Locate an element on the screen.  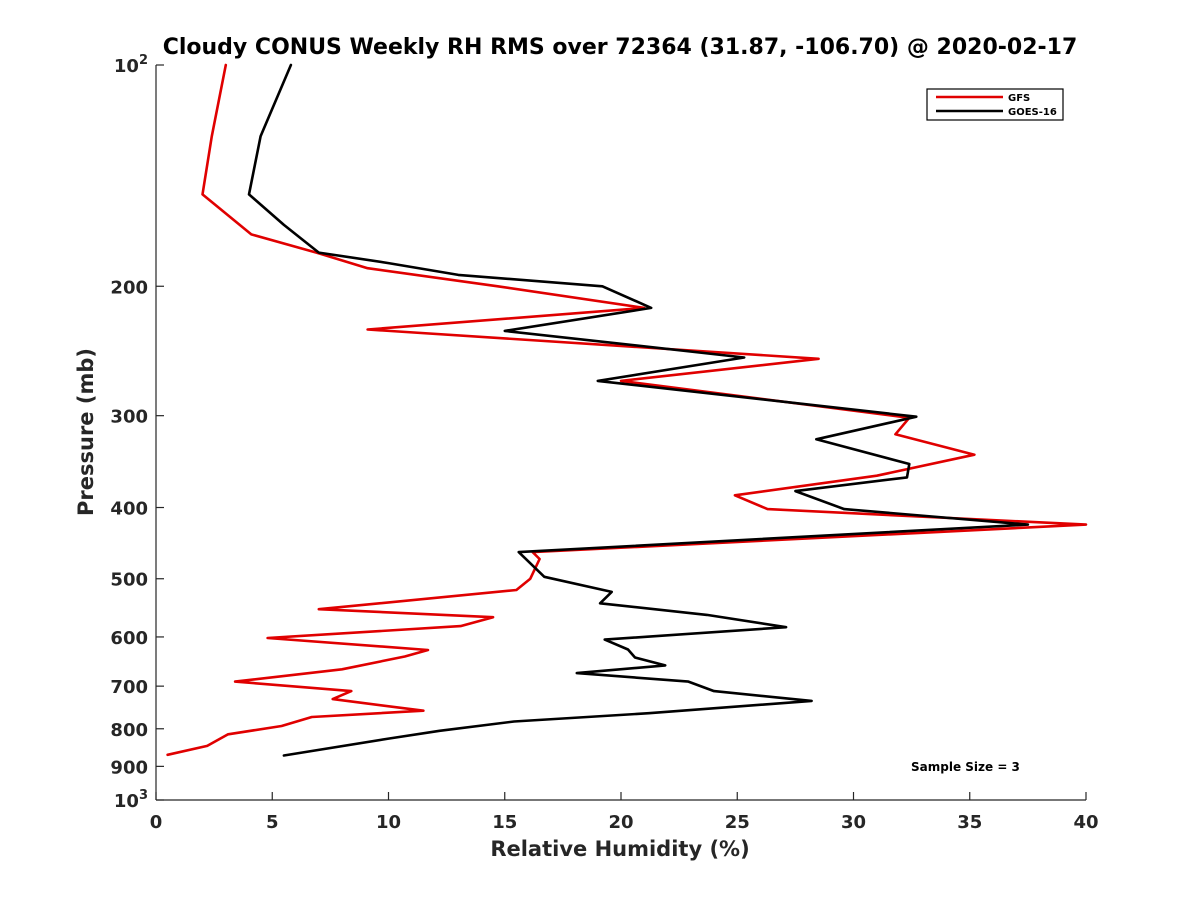
x-tick-label: 25 is located at coordinates (737, 822).